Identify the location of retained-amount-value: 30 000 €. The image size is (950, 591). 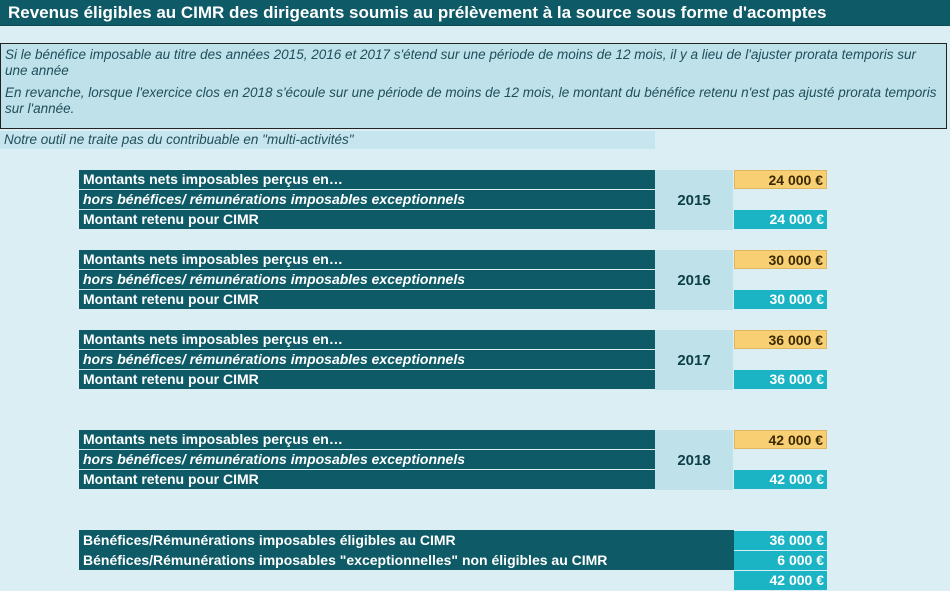
(780, 299).